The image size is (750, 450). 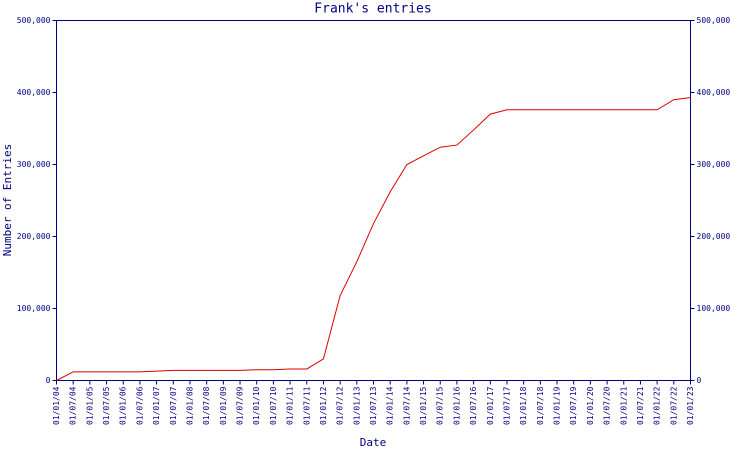 What do you see at coordinates (189, 405) in the screenshot?
I see `x-tick-label: 01/01/08` at bounding box center [189, 405].